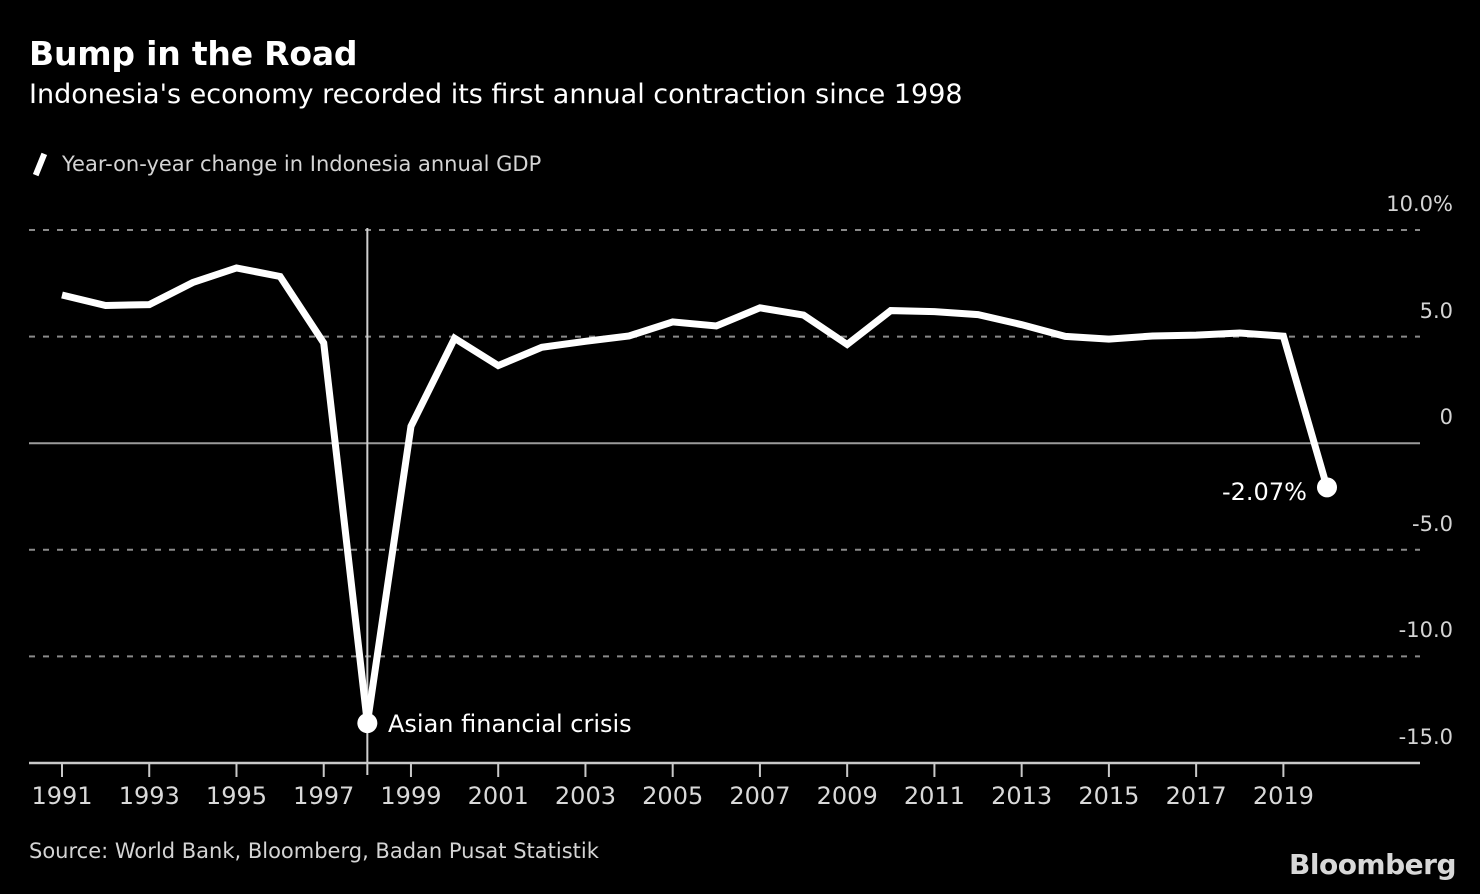 The width and height of the screenshot is (1480, 894). I want to click on y-axis-tick-label: -5.0, so click(1432, 523).